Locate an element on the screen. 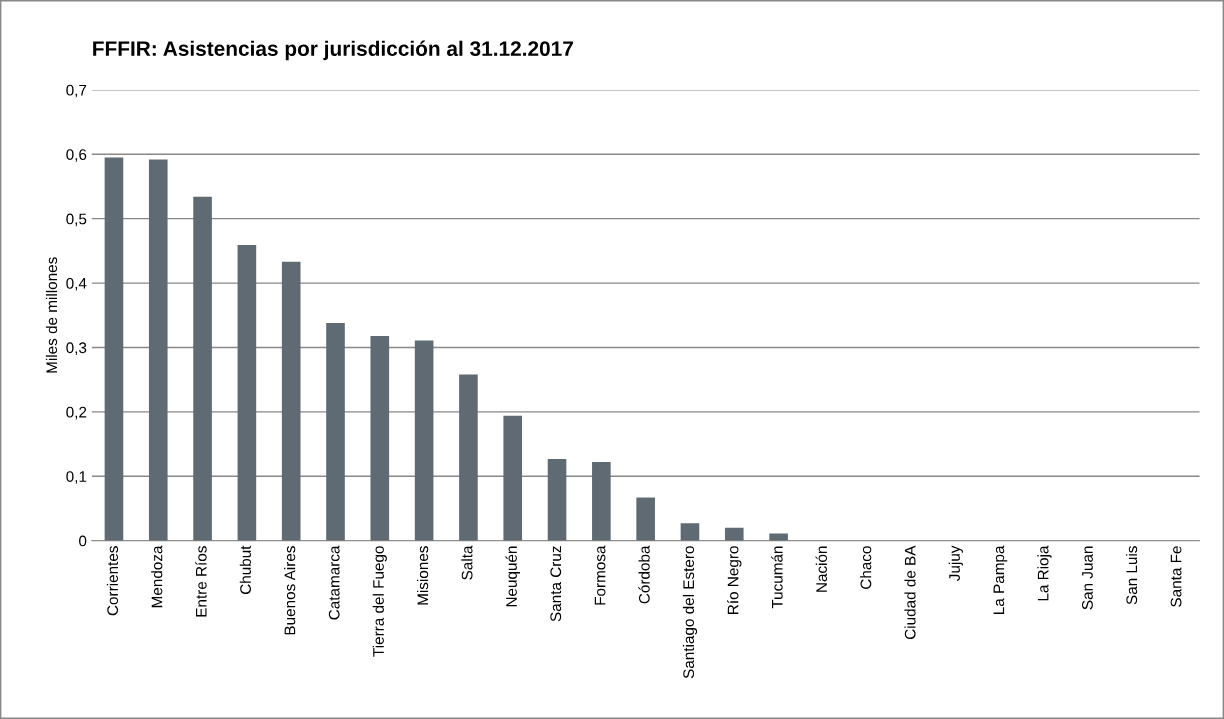  x-tick-label: Neuquén is located at coordinates (512, 576).